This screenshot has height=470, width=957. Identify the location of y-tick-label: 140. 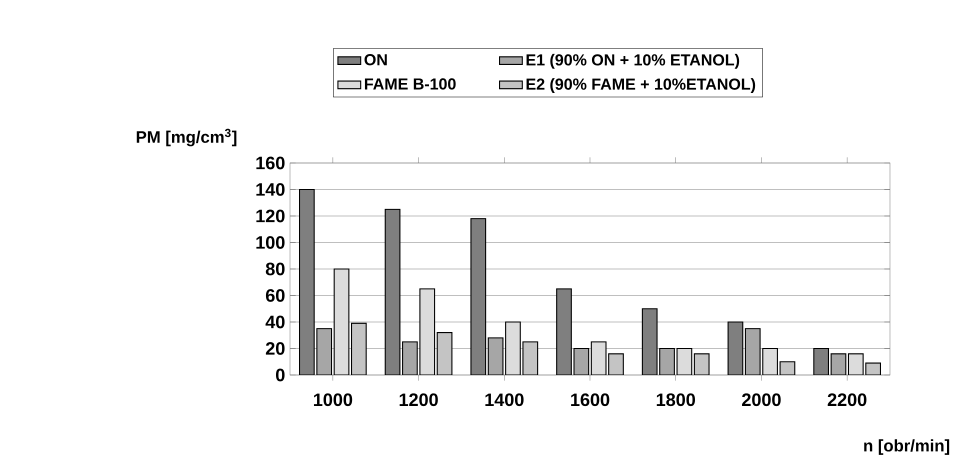
(270, 189).